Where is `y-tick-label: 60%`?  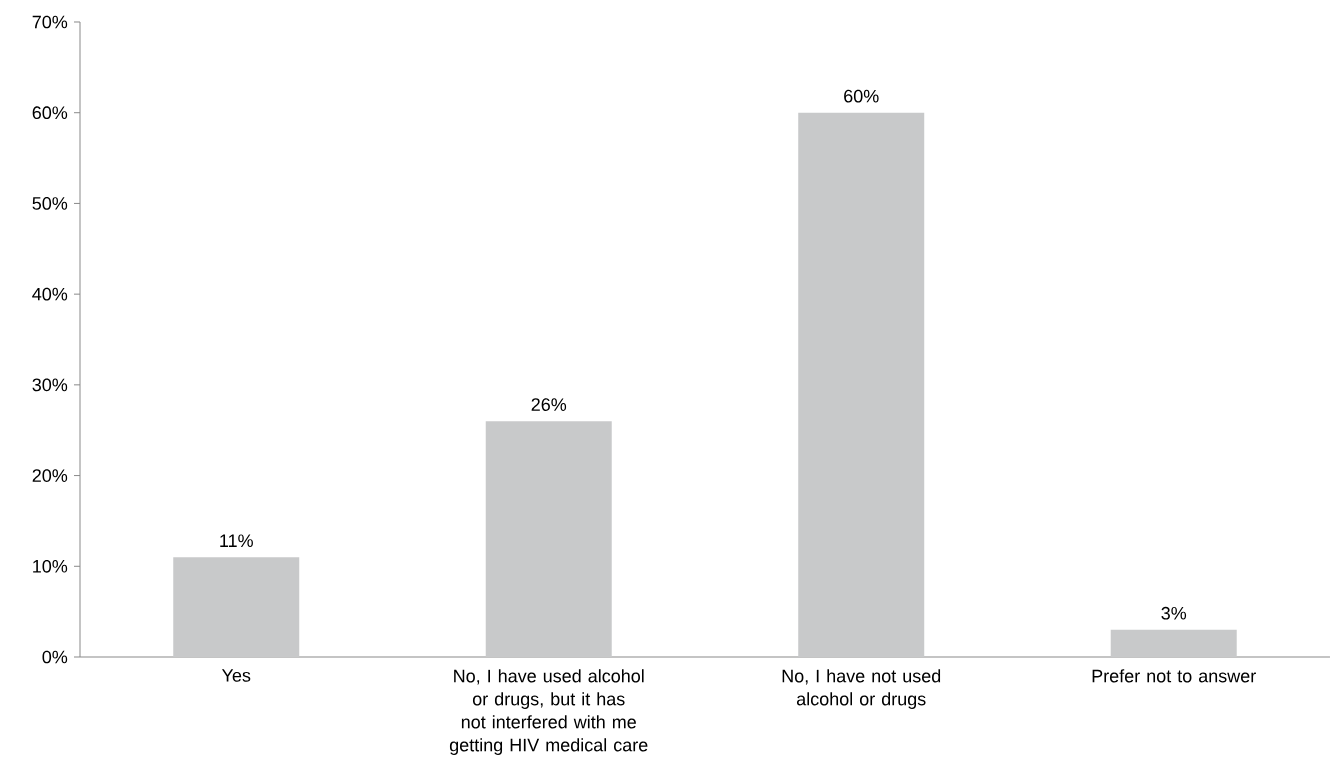 y-tick-label: 60% is located at coordinates (50, 113).